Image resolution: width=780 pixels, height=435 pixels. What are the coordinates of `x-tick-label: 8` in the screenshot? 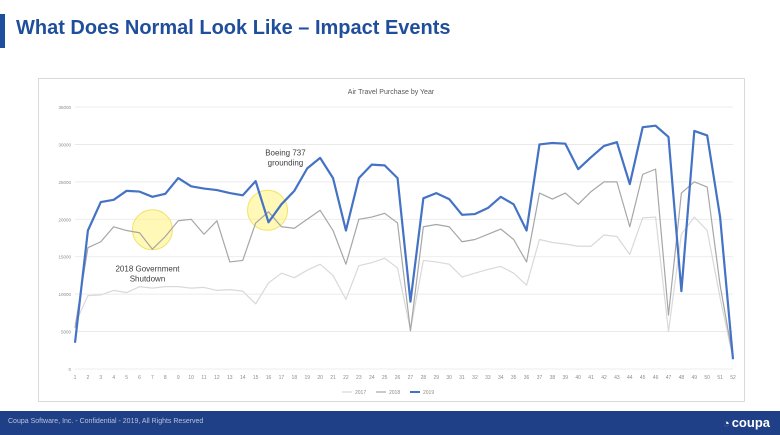 It's located at (165, 378).